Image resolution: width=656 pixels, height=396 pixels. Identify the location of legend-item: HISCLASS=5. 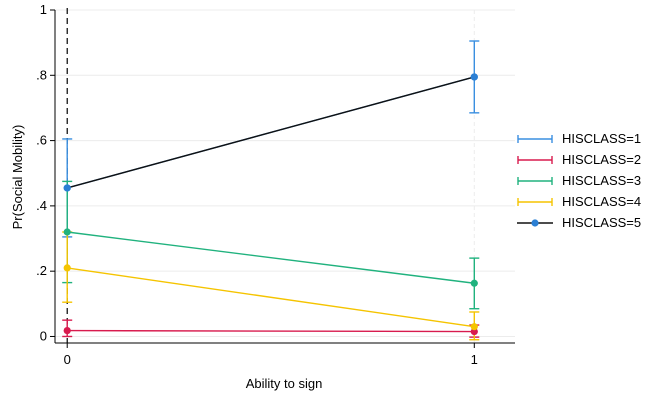
(584, 222).